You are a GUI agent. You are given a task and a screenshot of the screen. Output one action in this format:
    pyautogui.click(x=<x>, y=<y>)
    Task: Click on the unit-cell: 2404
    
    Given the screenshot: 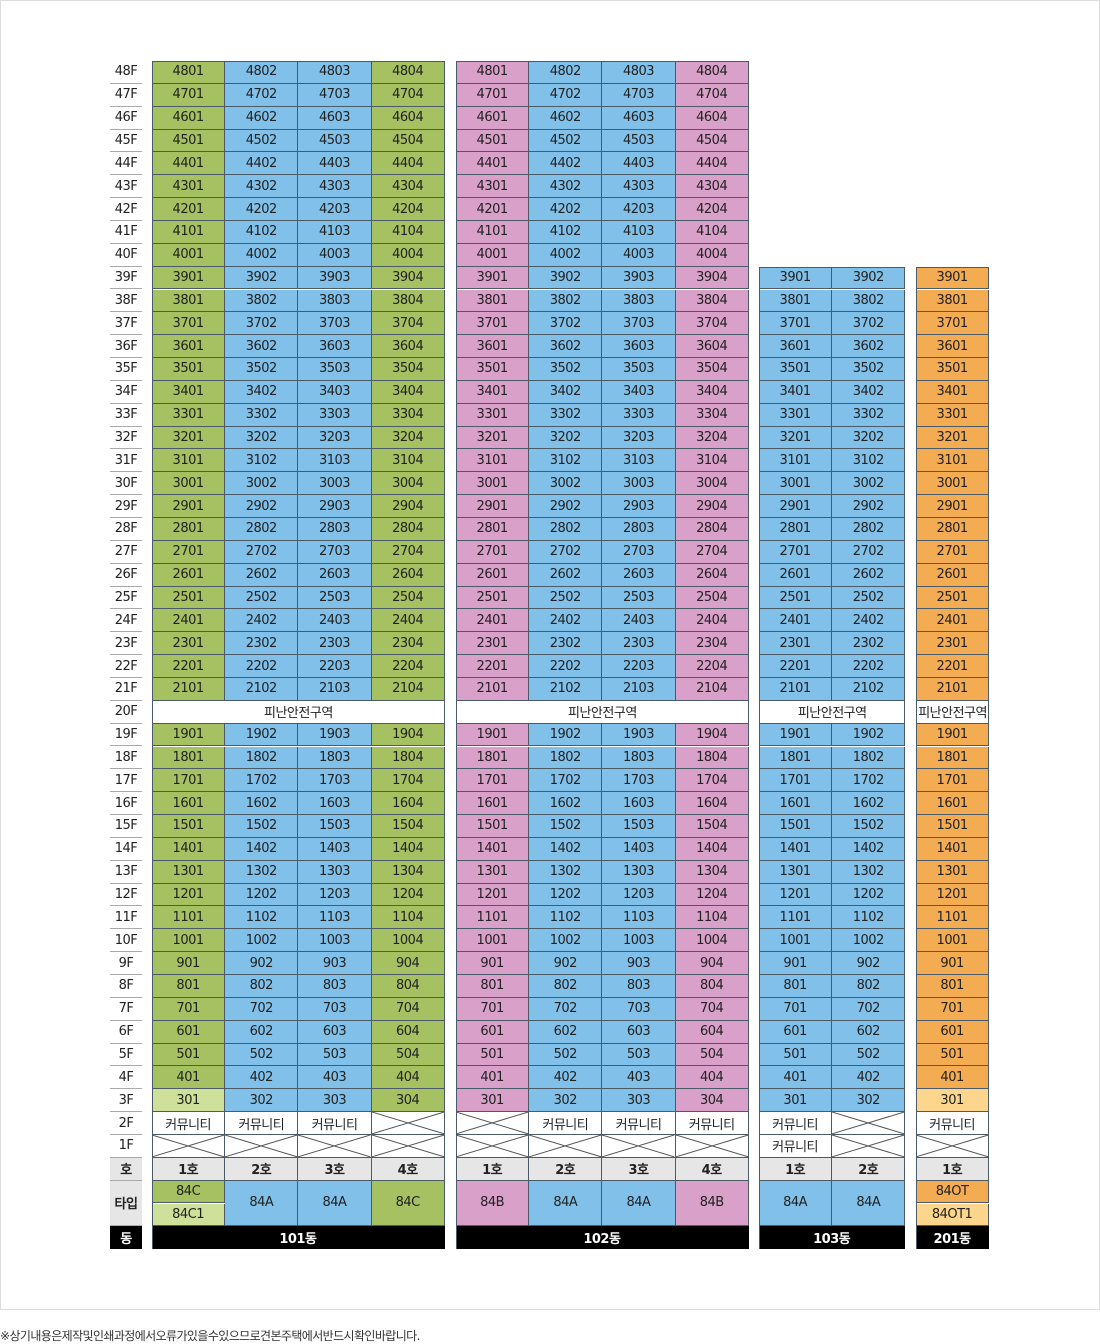 What is the action you would take?
    pyautogui.click(x=408, y=621)
    